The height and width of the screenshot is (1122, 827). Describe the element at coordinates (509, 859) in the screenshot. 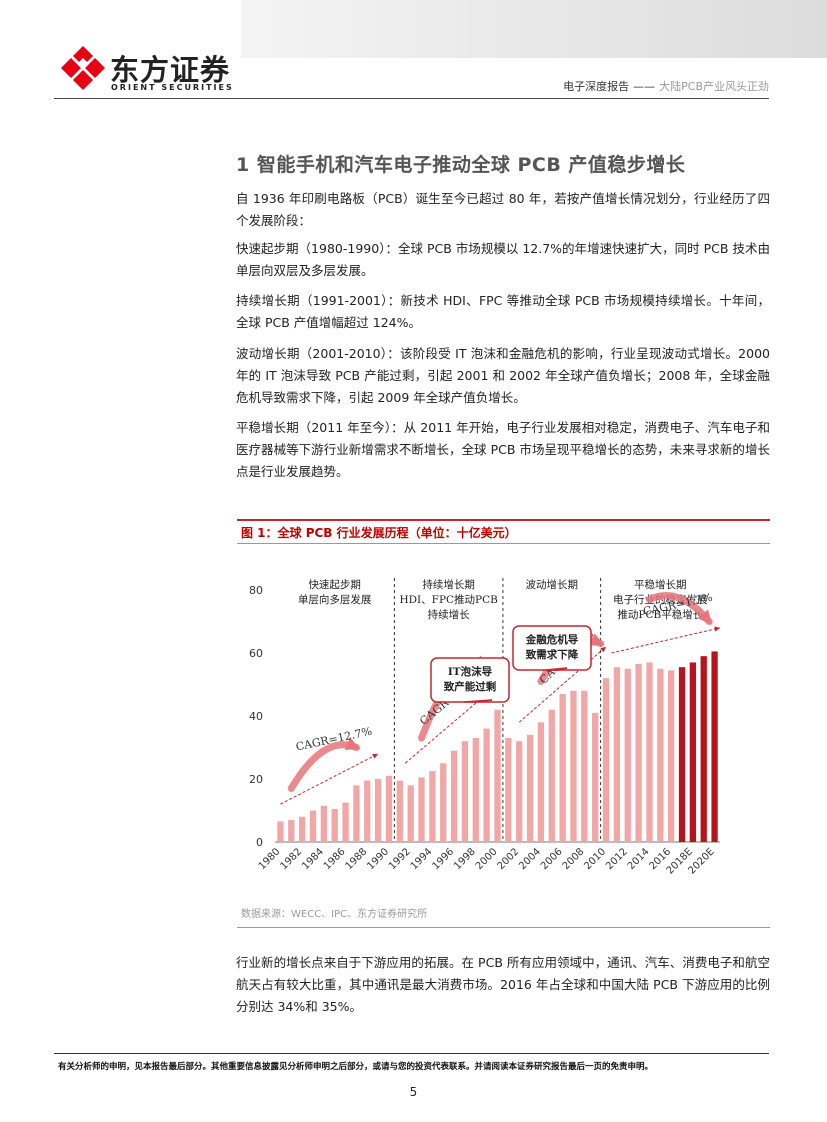

I see `x-tick-label: 2002` at that location.